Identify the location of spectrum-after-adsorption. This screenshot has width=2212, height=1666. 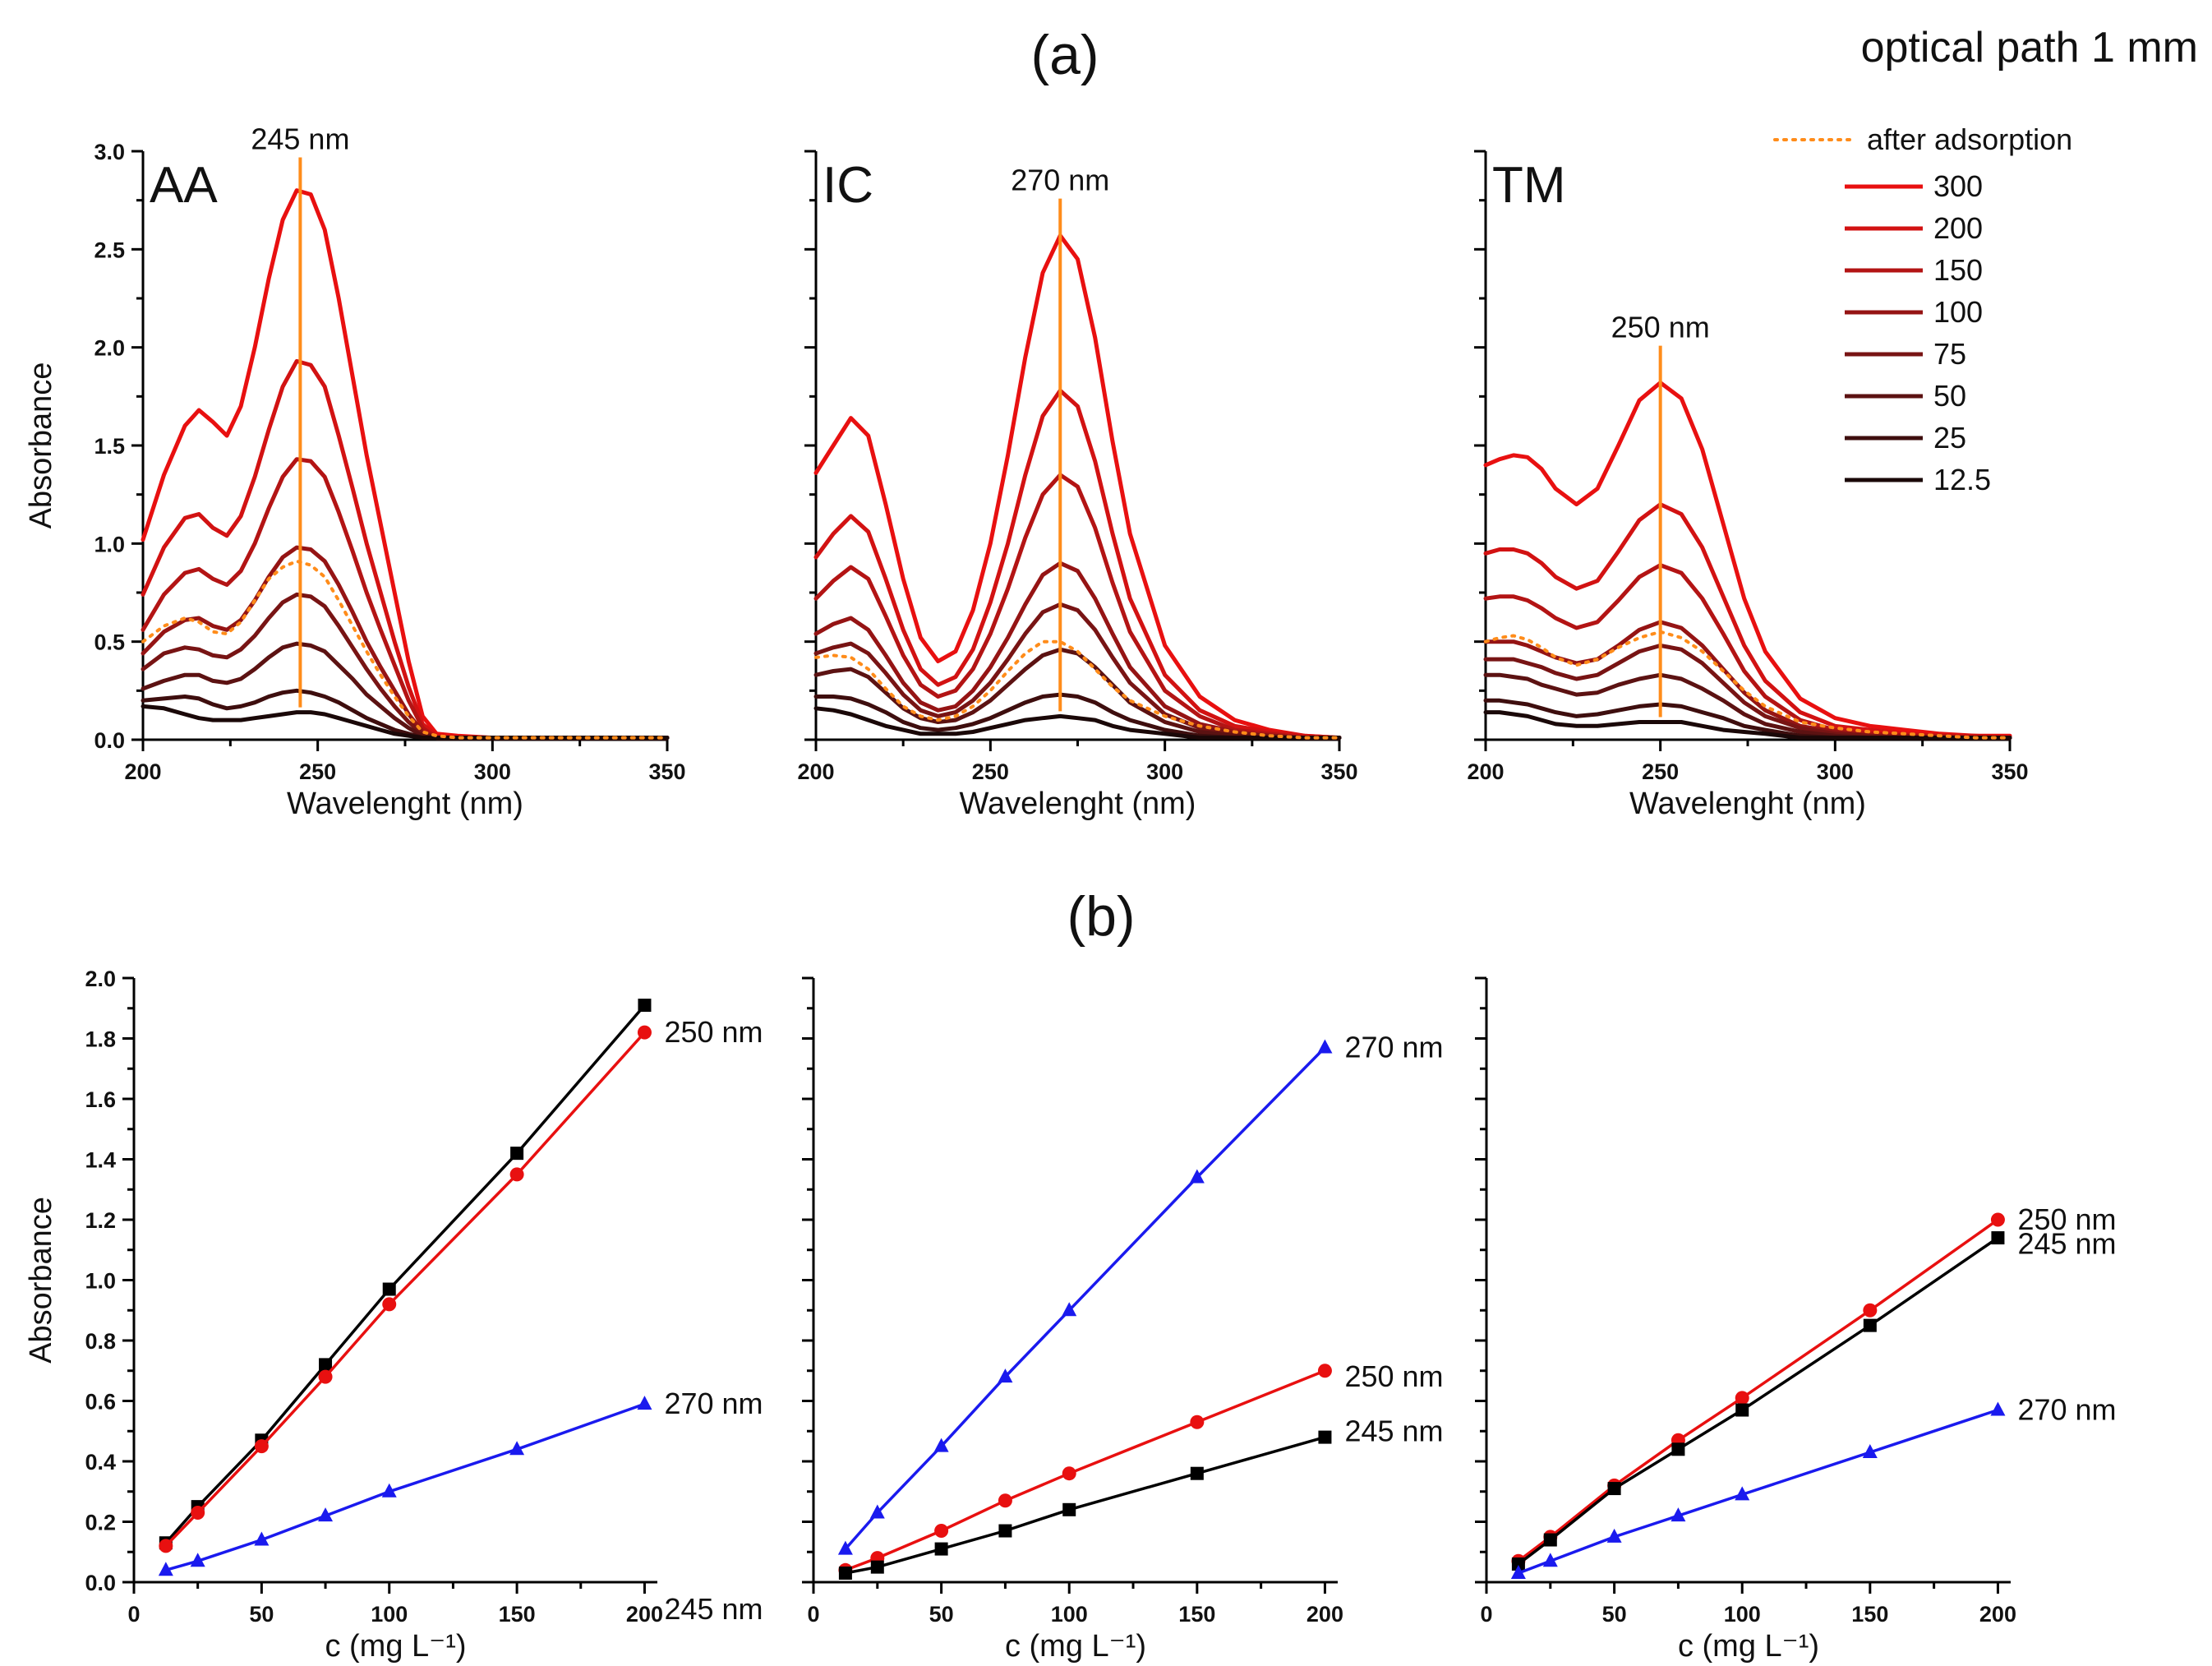
(1748, 685).